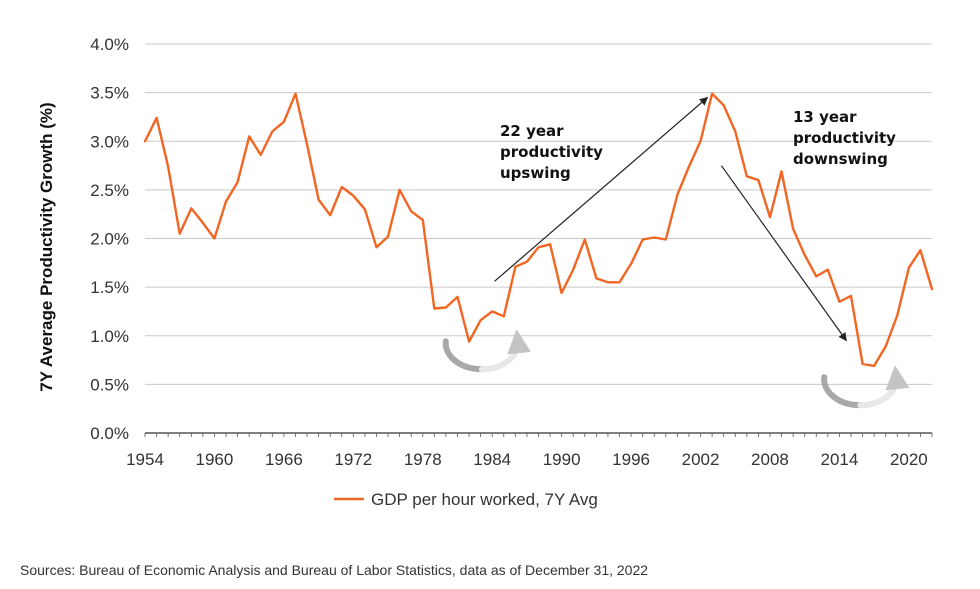  I want to click on y-tick-label: 2.5%, so click(109, 190).